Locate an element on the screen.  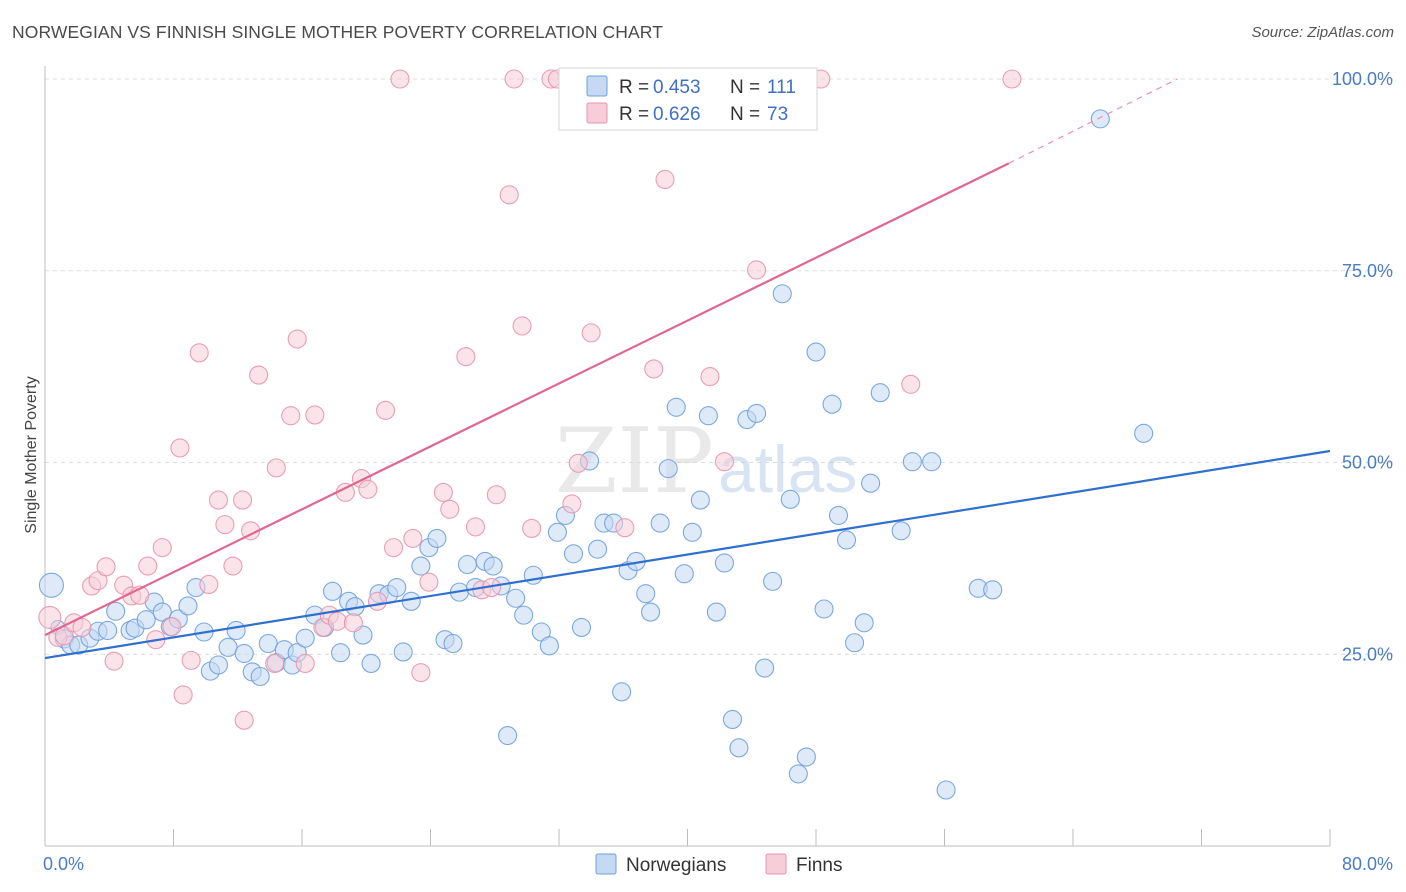
y-tick-label: 50.0% is located at coordinates (1367, 463).